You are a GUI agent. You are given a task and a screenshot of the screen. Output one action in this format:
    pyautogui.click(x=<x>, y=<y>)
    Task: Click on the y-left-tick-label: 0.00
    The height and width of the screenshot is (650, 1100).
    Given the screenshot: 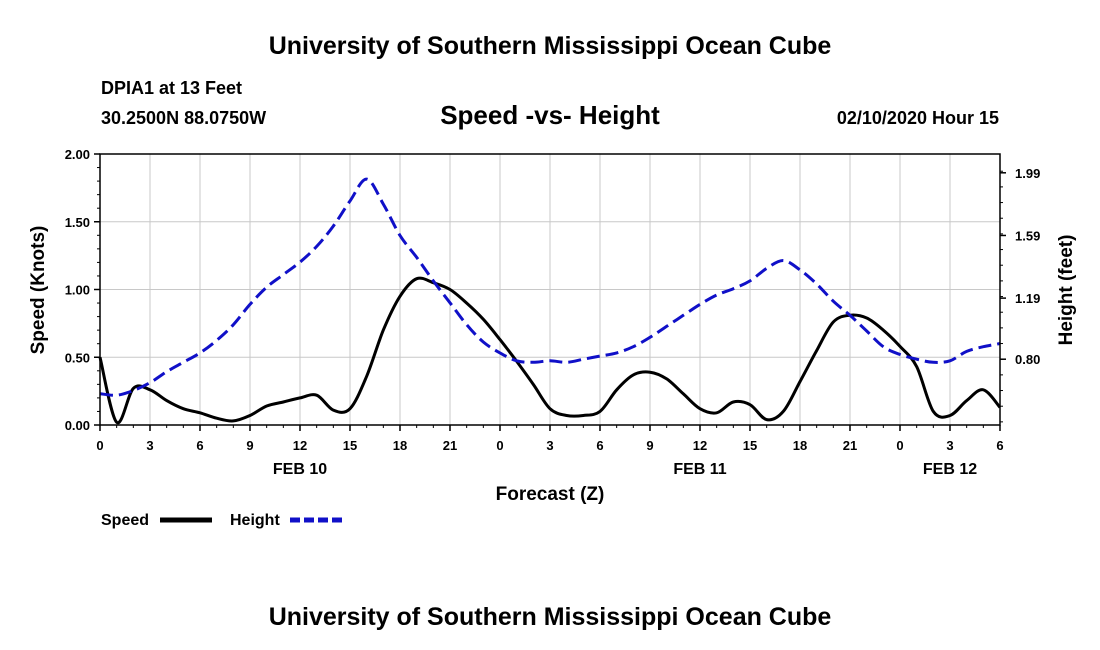 What is the action you would take?
    pyautogui.click(x=77, y=425)
    